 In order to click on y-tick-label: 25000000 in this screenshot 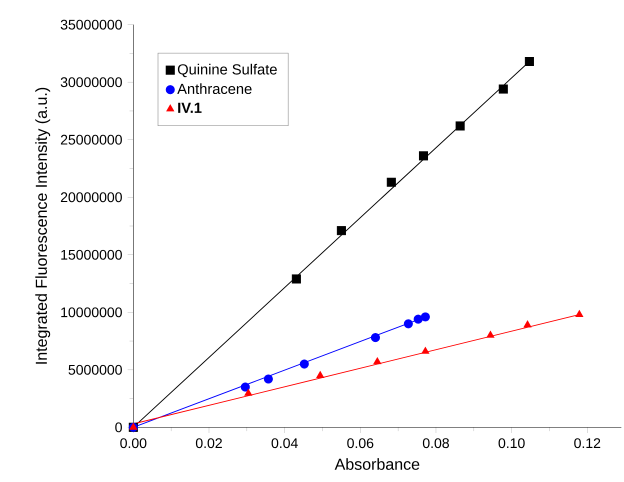, I will do `click(91, 139)`.